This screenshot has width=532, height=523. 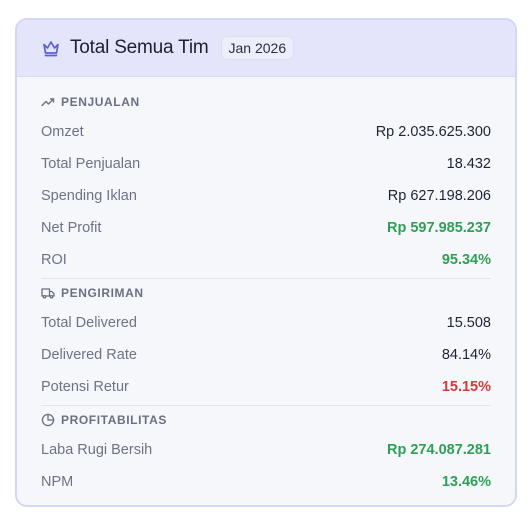 I want to click on metric-row-npm: NPM 13.46%, so click(x=266, y=482).